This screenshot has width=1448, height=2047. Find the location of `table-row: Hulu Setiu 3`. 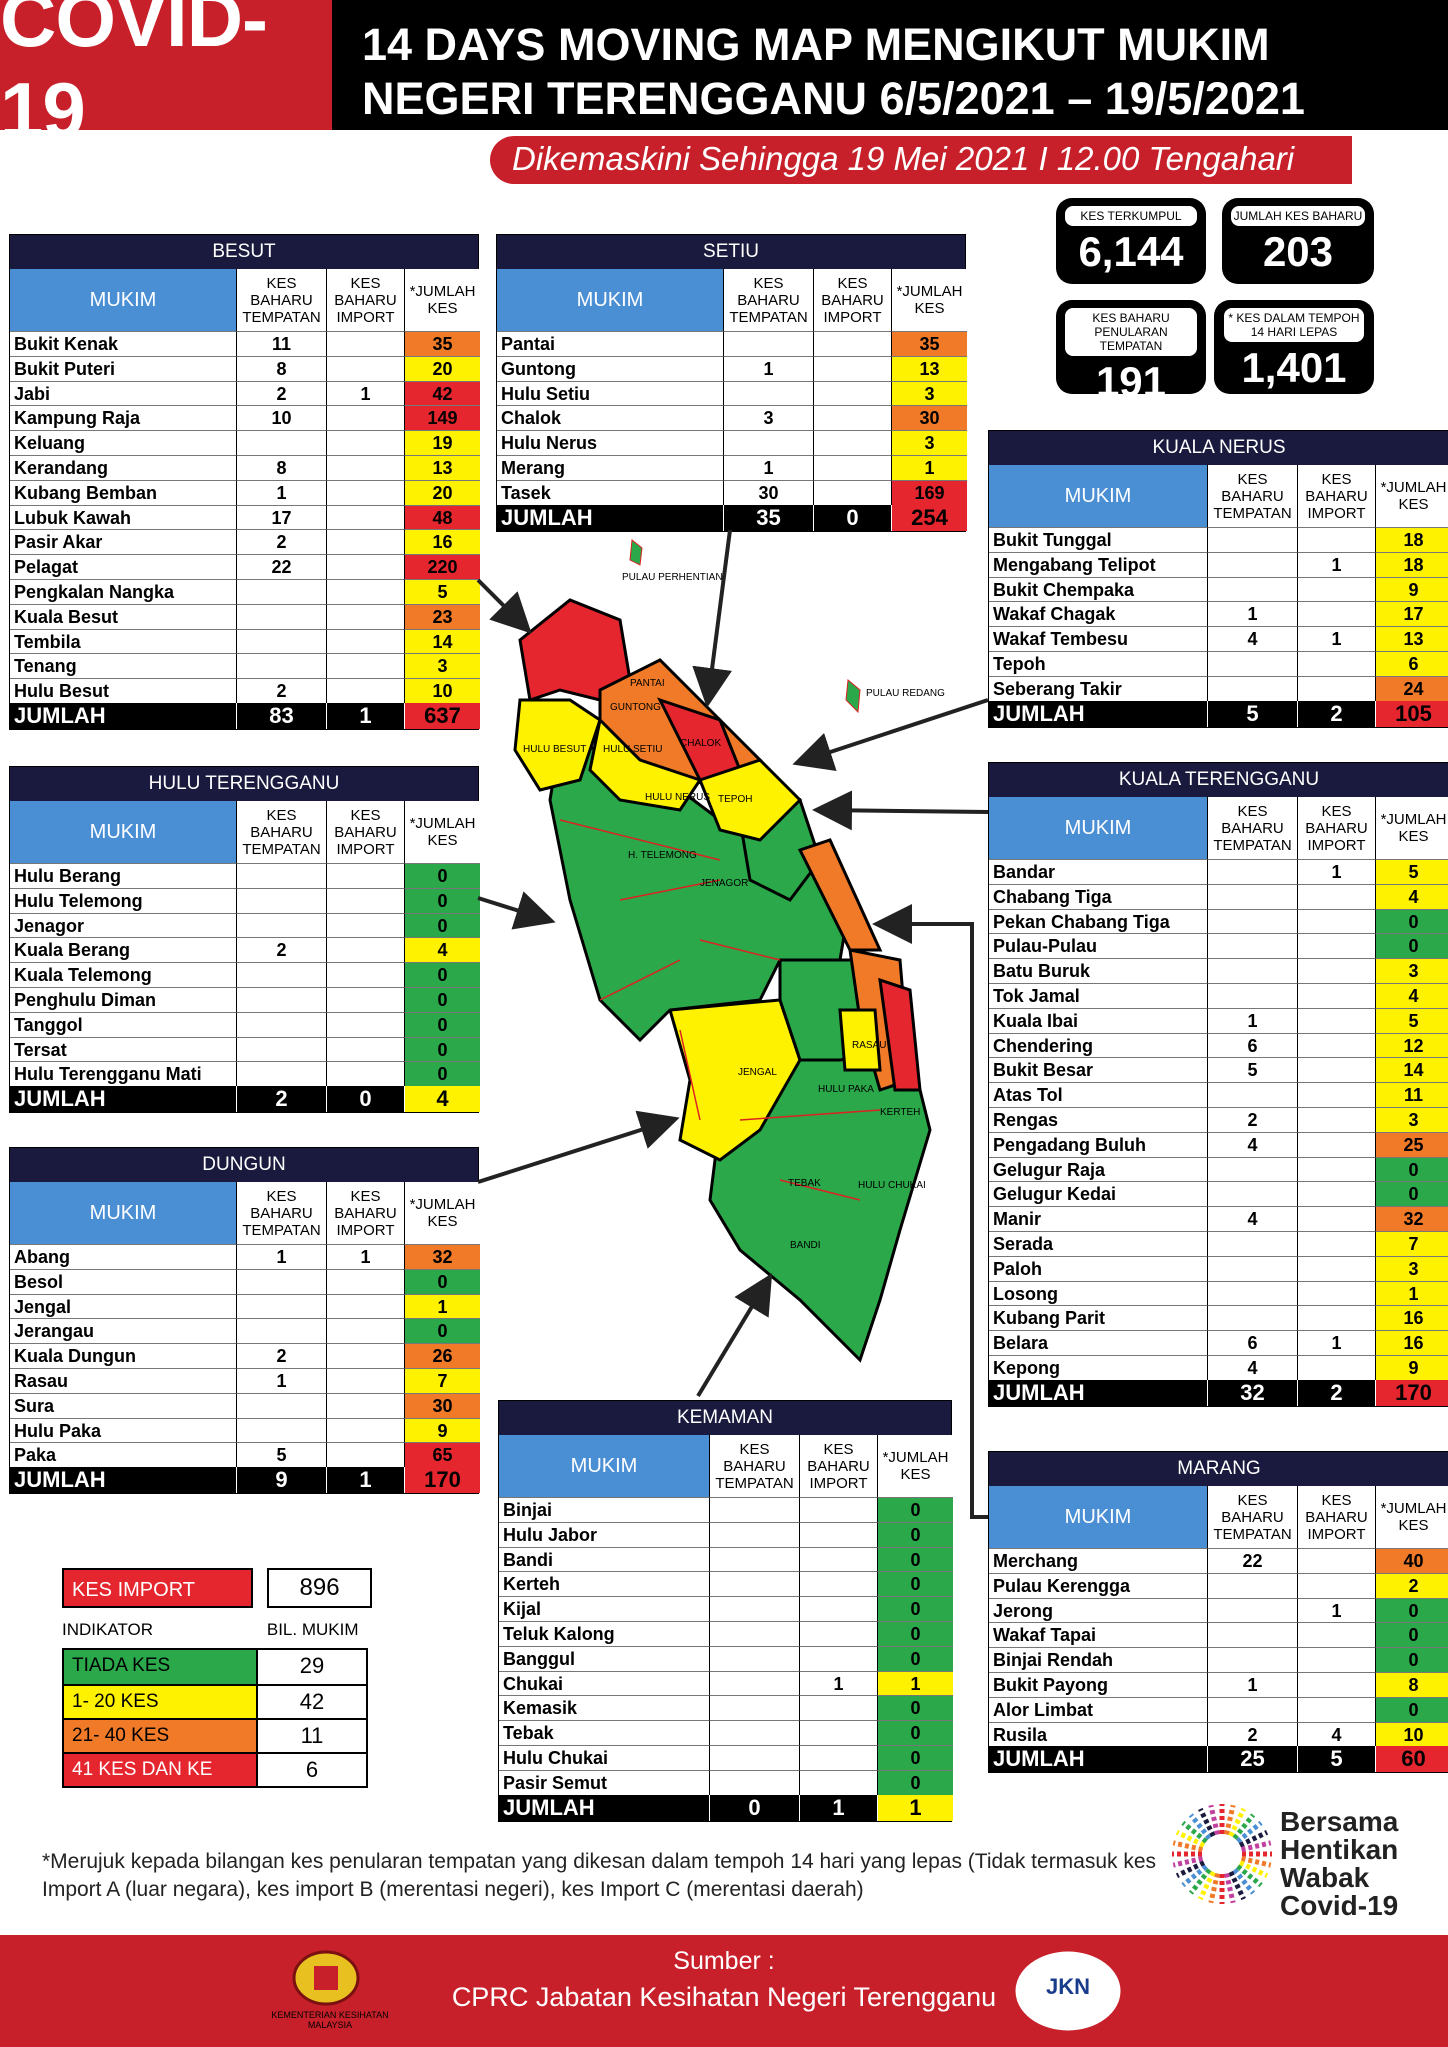

table-row: Hulu Setiu 3 is located at coordinates (732, 393).